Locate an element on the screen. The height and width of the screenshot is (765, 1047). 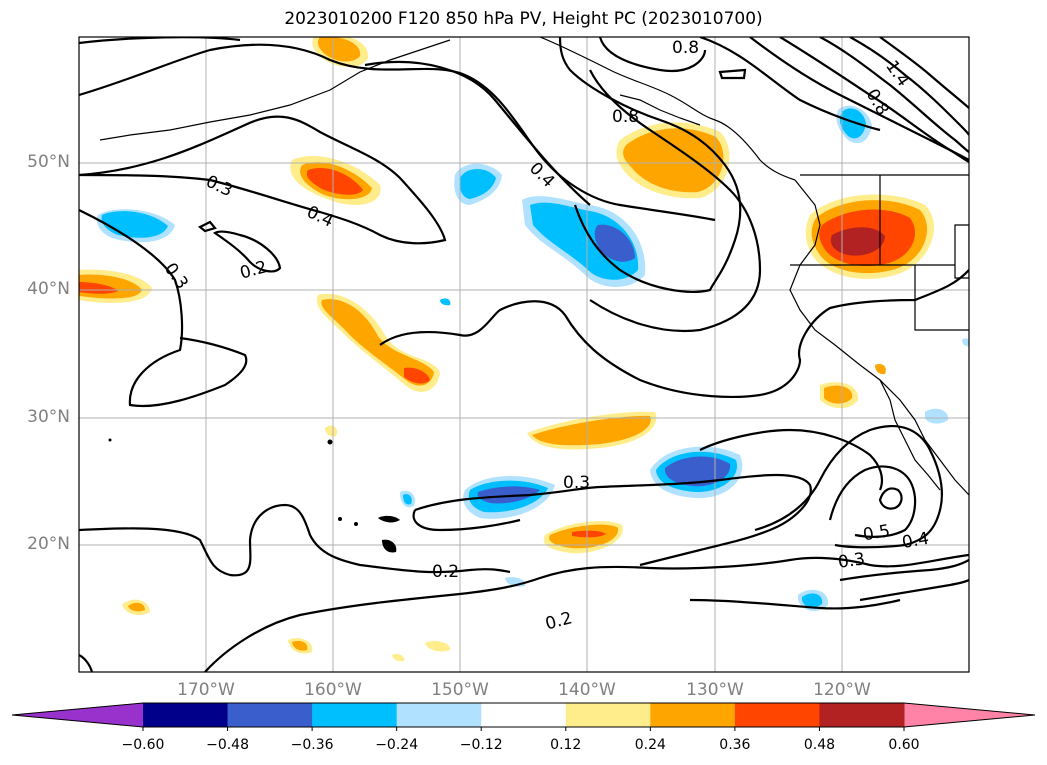
colorbar is located at coordinates (523, 716).